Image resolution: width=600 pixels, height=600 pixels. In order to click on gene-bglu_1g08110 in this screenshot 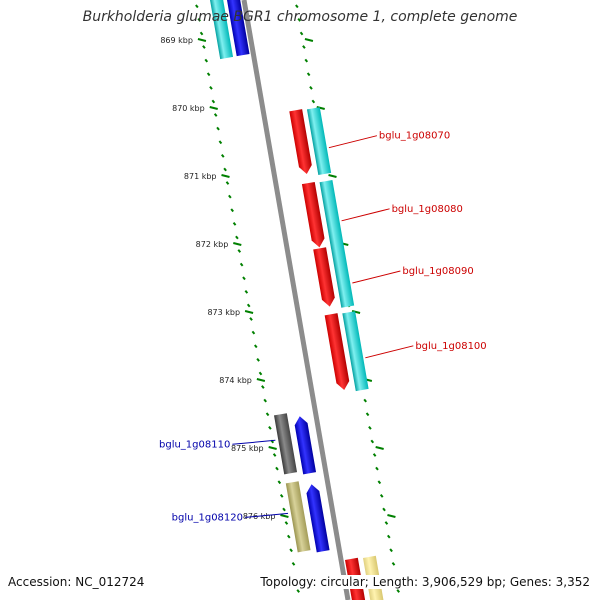, I will do `click(295, 444)`.